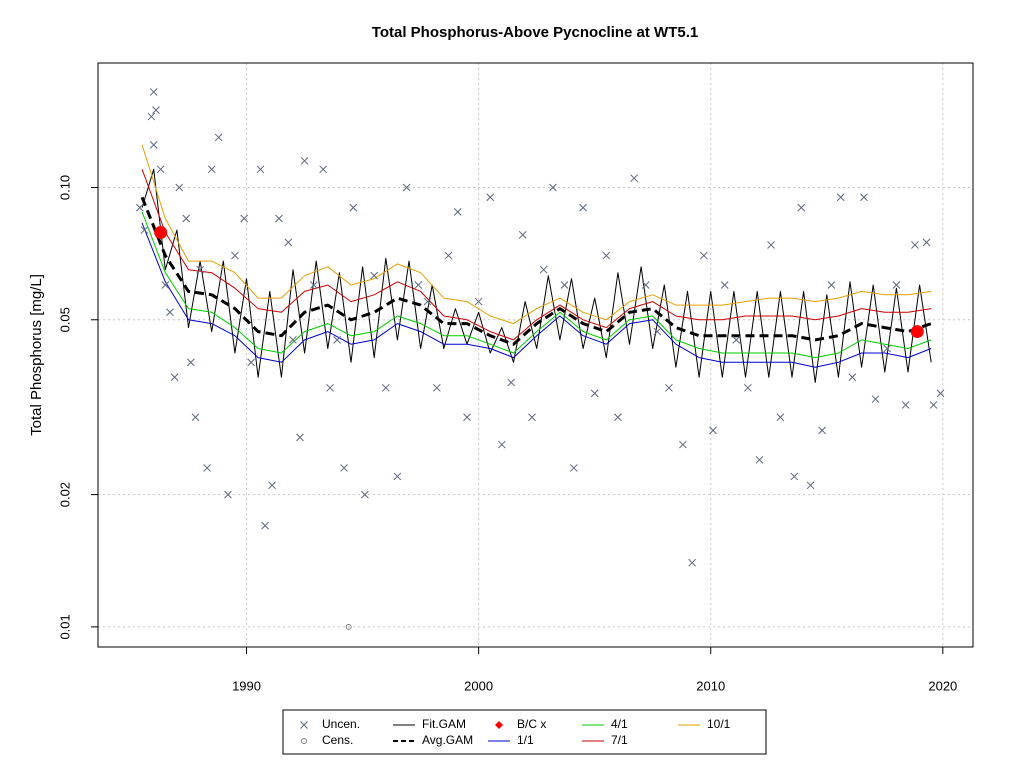 The height and width of the screenshot is (768, 1024). I want to click on legend-box, so click(524, 732).